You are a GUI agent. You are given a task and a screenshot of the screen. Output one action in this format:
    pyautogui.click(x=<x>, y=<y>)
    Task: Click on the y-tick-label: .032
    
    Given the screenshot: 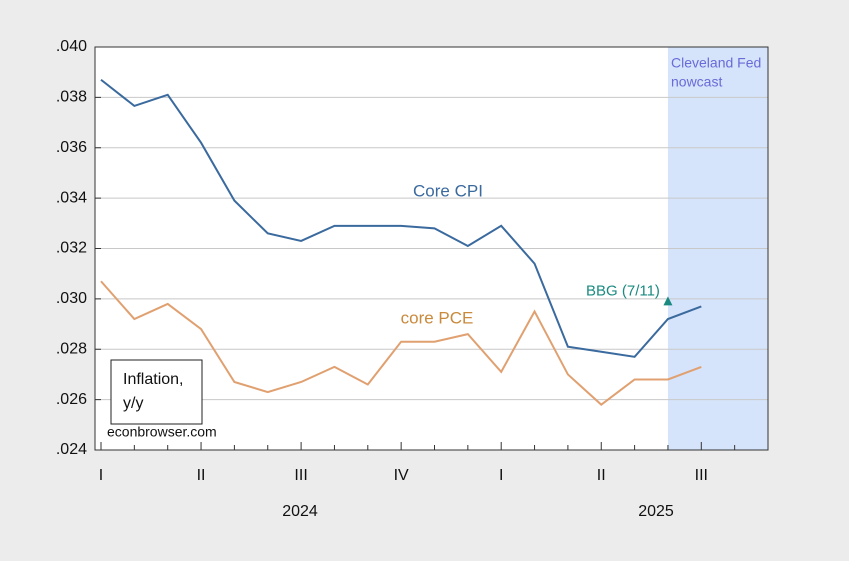 What is the action you would take?
    pyautogui.click(x=71, y=248)
    